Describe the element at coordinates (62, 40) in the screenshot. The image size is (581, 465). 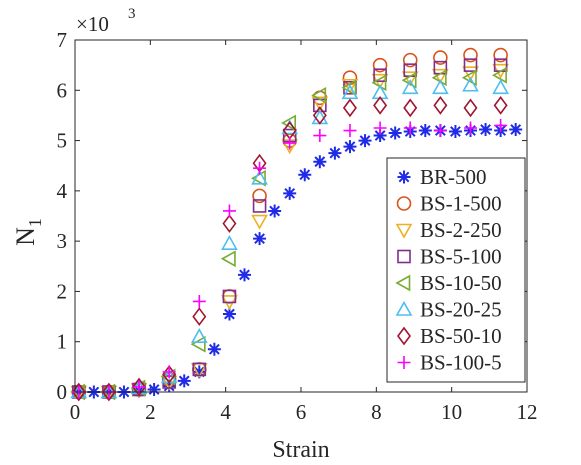
I see `y-tick-label: 7` at that location.